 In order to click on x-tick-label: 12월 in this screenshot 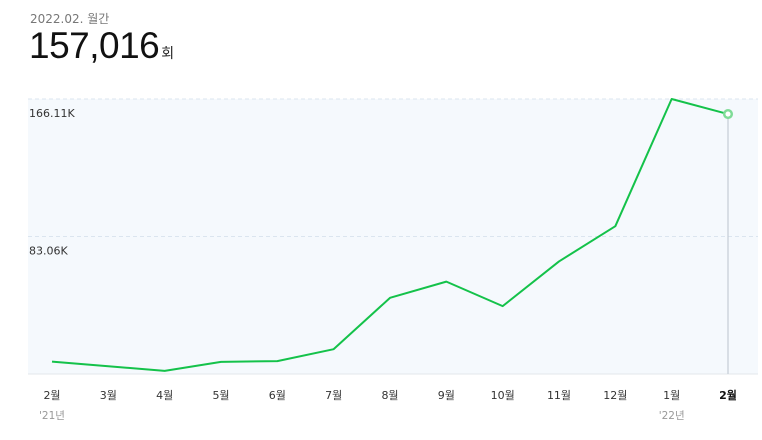, I will do `click(615, 395)`.